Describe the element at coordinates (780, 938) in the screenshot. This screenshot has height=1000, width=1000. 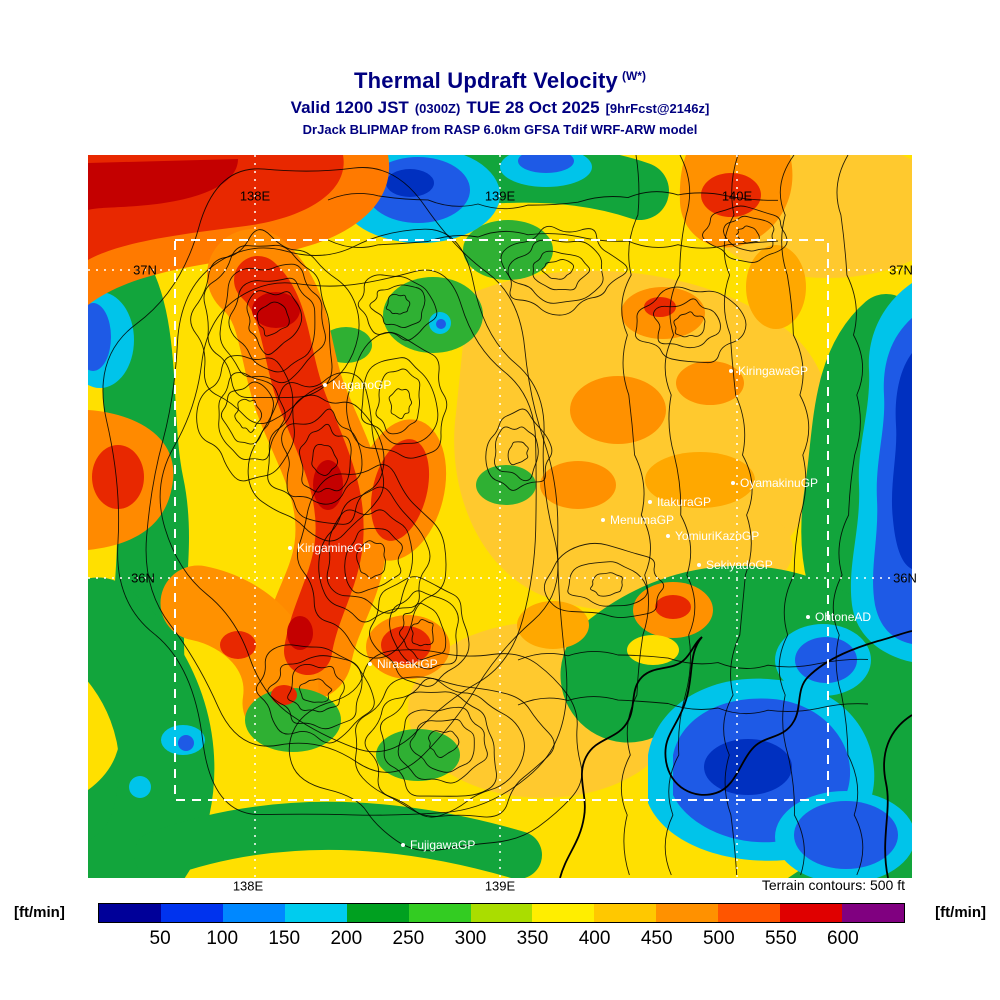
I see `colorbar-tick: 550` at that location.